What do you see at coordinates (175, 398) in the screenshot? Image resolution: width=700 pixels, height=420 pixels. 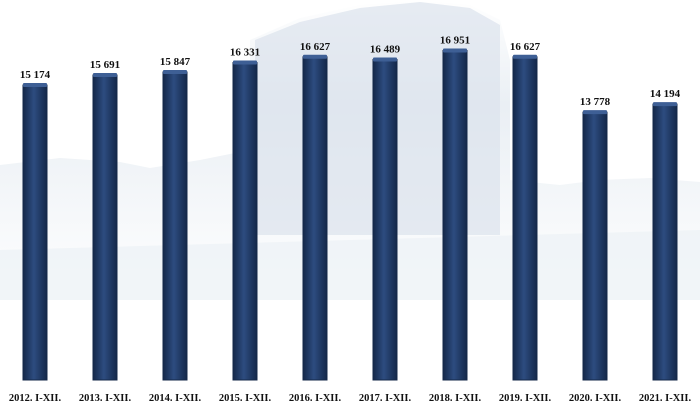 I see `category-label: 2014. I-XII.` at bounding box center [175, 398].